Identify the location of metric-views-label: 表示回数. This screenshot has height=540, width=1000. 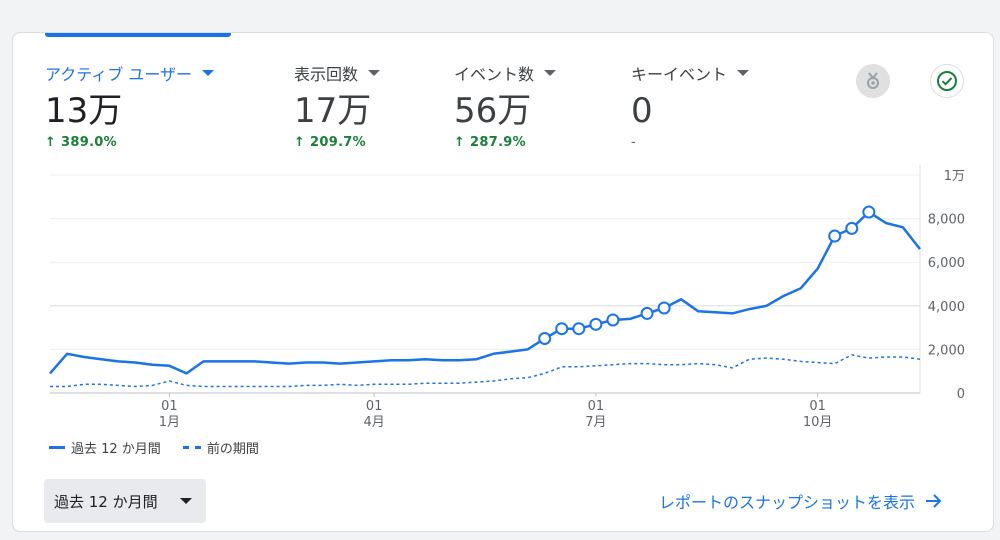
(337, 73).